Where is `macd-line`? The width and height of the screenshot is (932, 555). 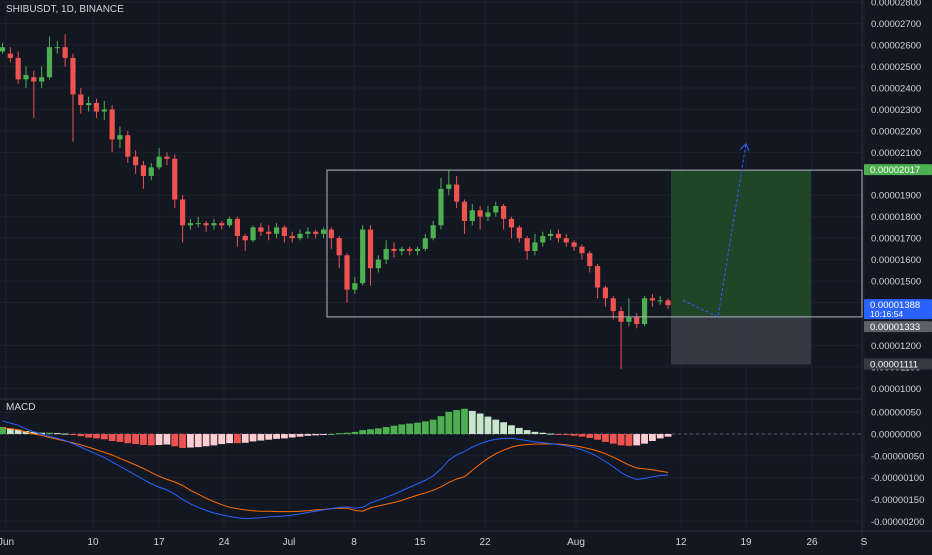 macd-line is located at coordinates (335, 470).